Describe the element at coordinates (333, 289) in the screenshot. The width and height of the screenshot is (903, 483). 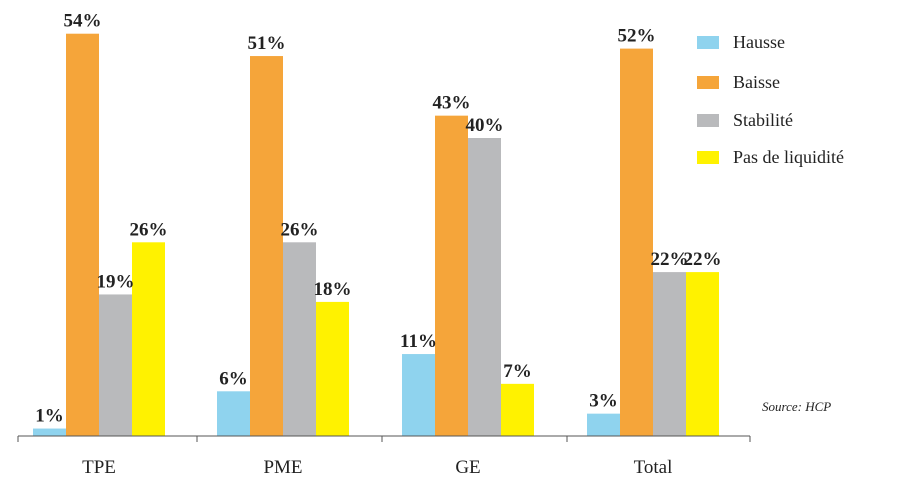
I see `value-label-pme-3: 18%` at that location.